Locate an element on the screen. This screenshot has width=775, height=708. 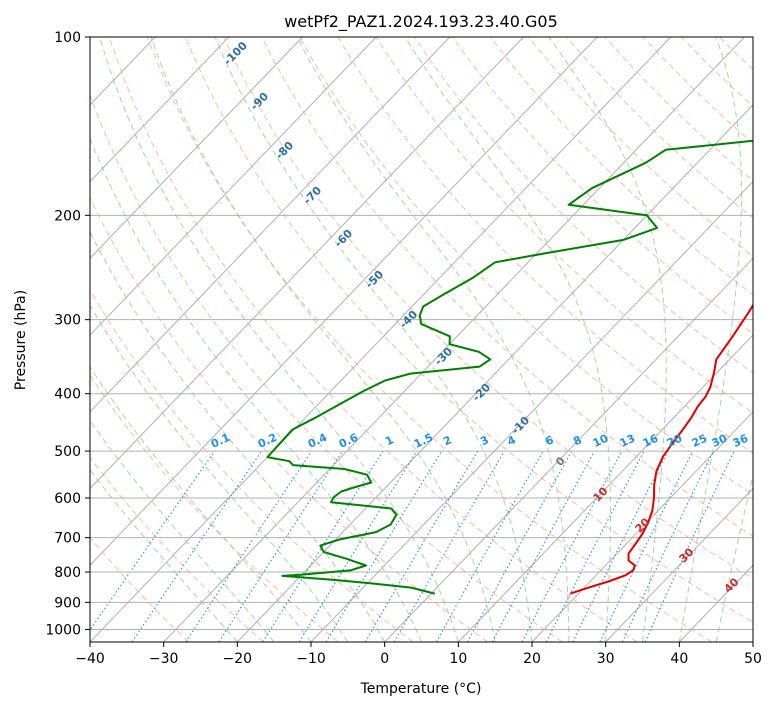
y-tick-label: 300 is located at coordinates (67, 321).